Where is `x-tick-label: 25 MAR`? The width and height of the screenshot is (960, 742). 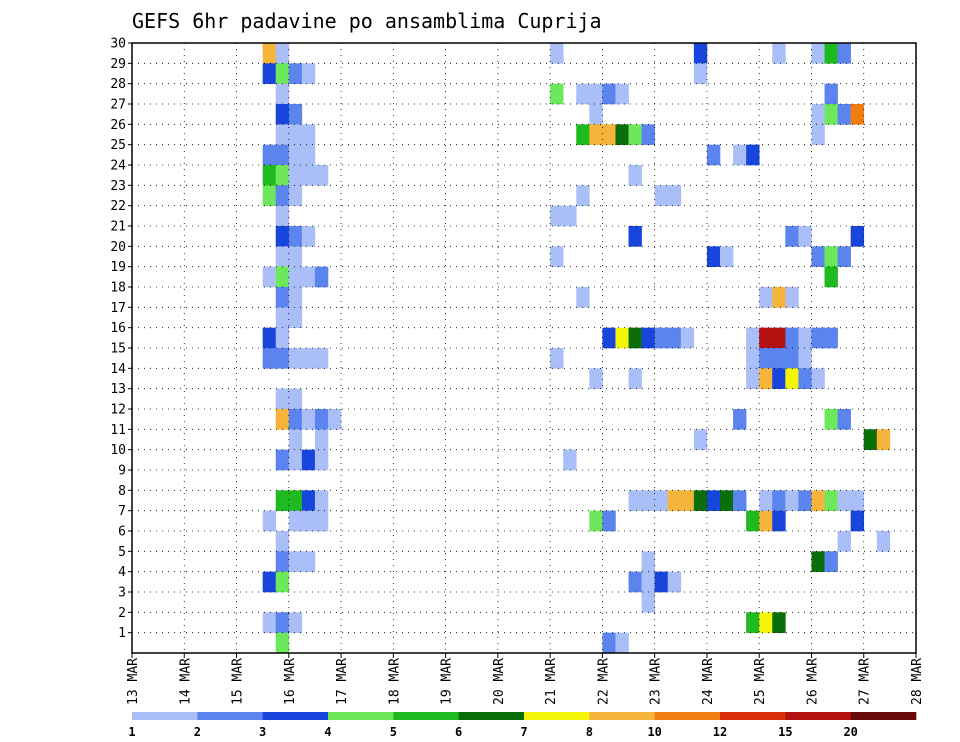
x-tick-label: 25 MAR is located at coordinates (760, 681).